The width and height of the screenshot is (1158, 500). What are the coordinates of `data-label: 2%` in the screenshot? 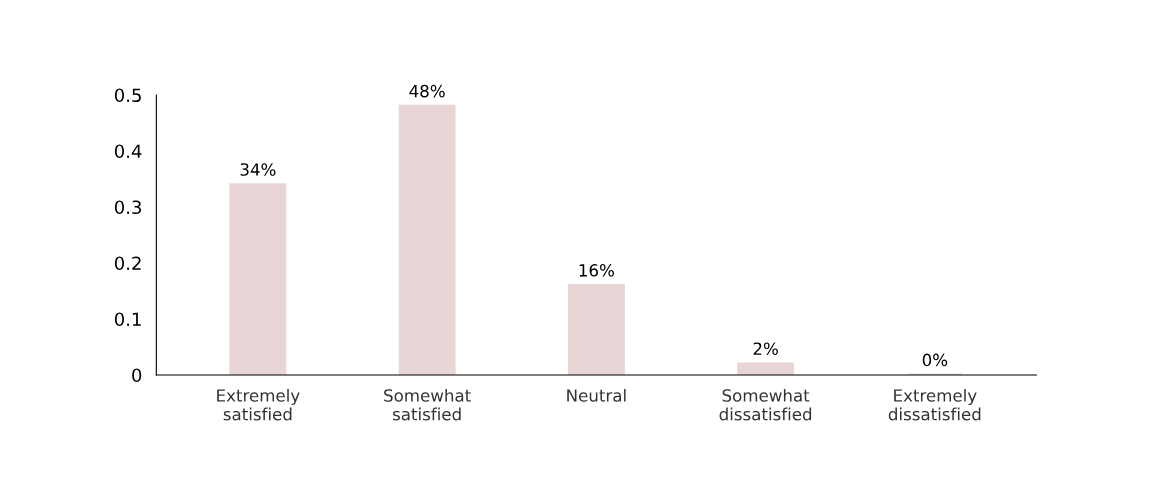 It's located at (765, 349).